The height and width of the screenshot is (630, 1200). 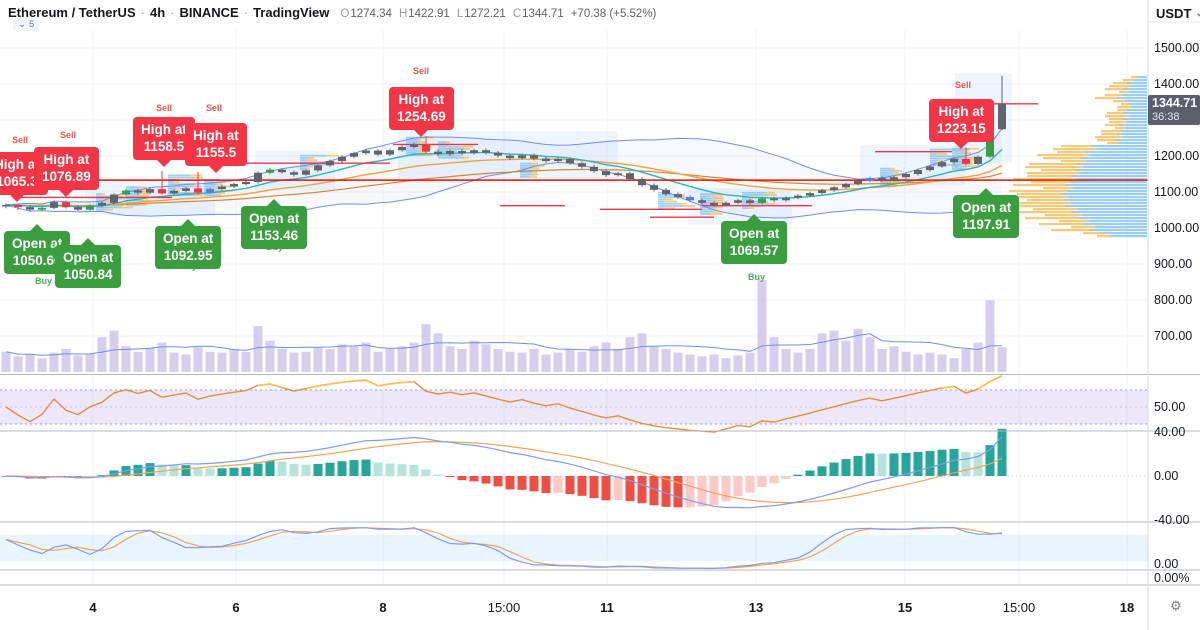 I want to click on macd-pane, so click(x=574, y=468).